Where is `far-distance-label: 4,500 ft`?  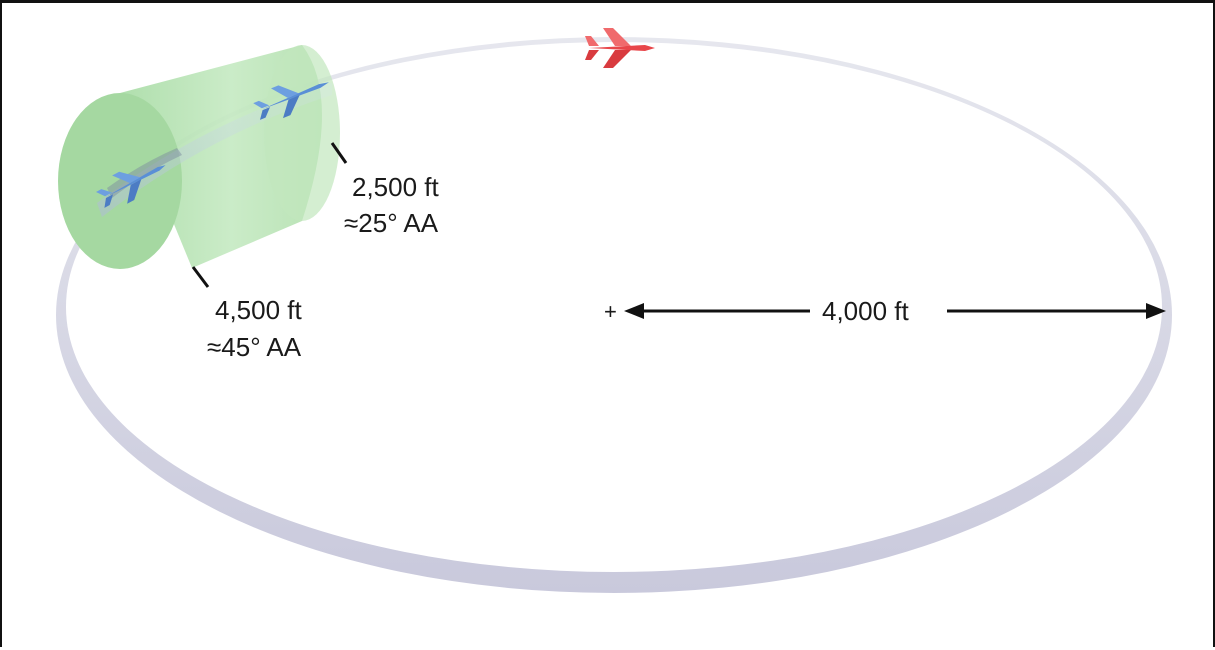
far-distance-label: 4,500 ft is located at coordinates (259, 310).